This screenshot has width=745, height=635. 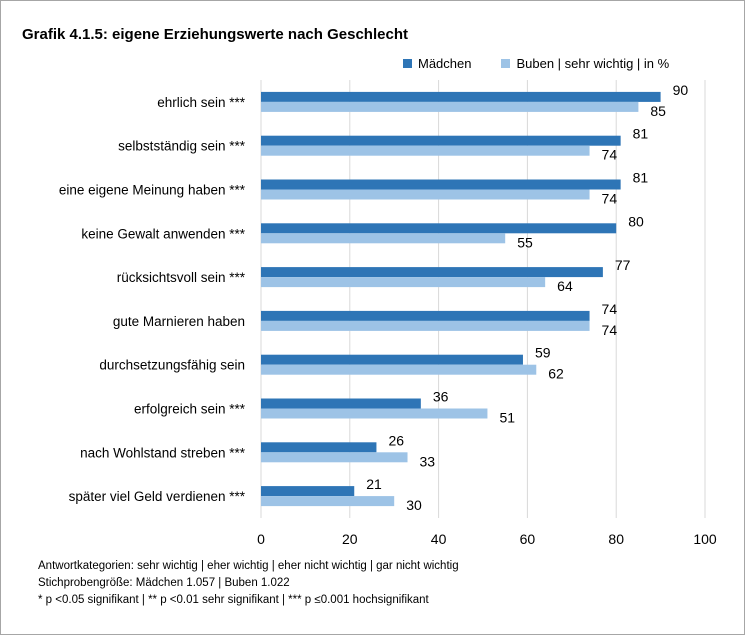 I want to click on legend-label-buben: Buben | sehr wichtig | in %, so click(x=593, y=63).